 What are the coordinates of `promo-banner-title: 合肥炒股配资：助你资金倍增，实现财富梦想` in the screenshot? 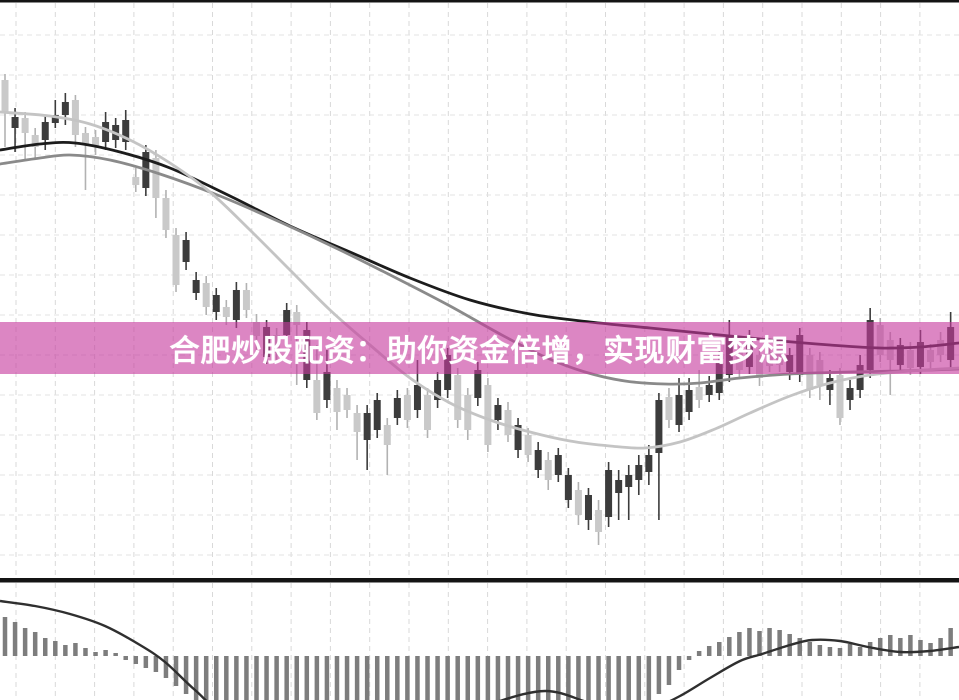 It's located at (479, 351).